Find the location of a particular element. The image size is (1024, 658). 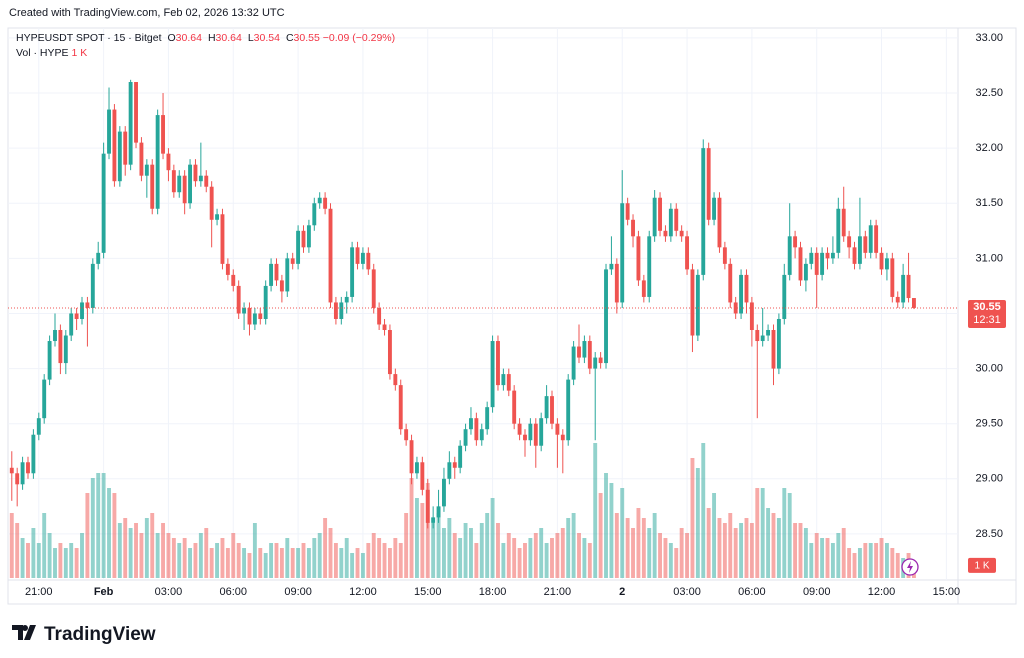

logo-icon is located at coordinates (24, 632).